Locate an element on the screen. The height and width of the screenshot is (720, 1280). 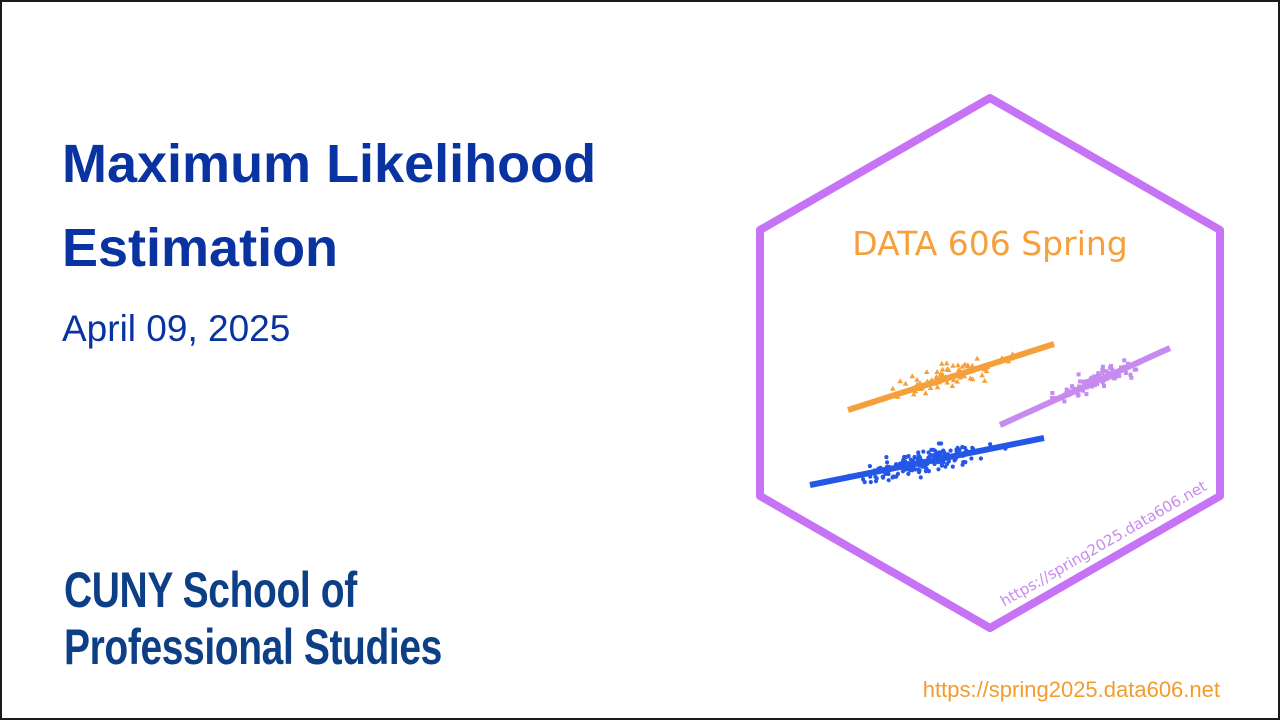
slide-date: April 09, 2025 is located at coordinates (176, 328).